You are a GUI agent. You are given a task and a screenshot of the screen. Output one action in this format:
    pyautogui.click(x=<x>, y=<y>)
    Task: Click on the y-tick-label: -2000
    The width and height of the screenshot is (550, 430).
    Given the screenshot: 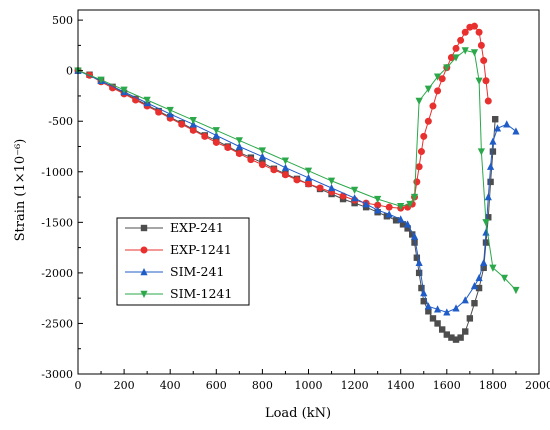 What is the action you would take?
    pyautogui.click(x=57, y=273)
    